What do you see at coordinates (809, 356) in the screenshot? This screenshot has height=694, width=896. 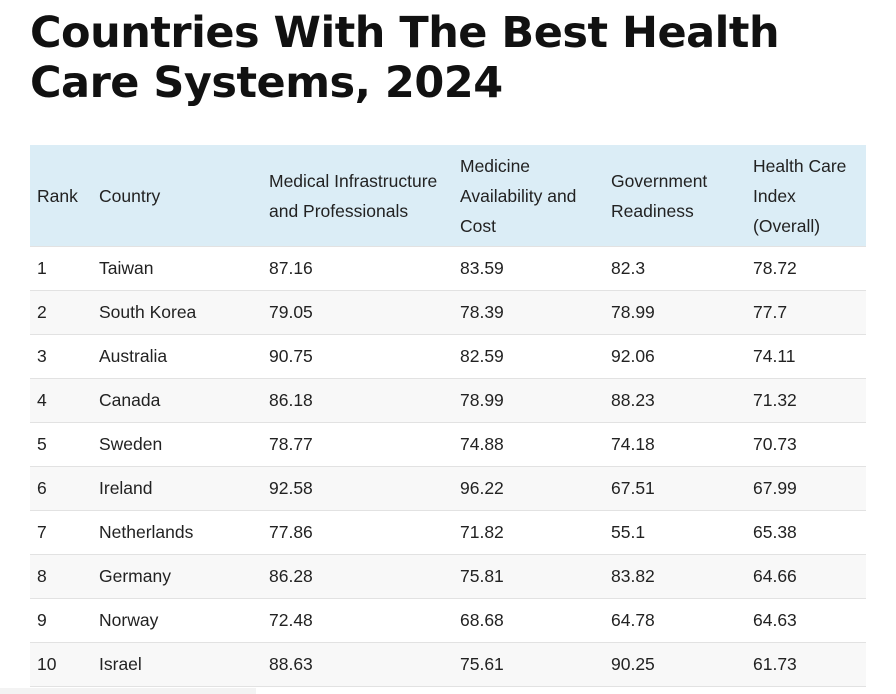 I see `cell-health-care-index: 74.11` at bounding box center [809, 356].